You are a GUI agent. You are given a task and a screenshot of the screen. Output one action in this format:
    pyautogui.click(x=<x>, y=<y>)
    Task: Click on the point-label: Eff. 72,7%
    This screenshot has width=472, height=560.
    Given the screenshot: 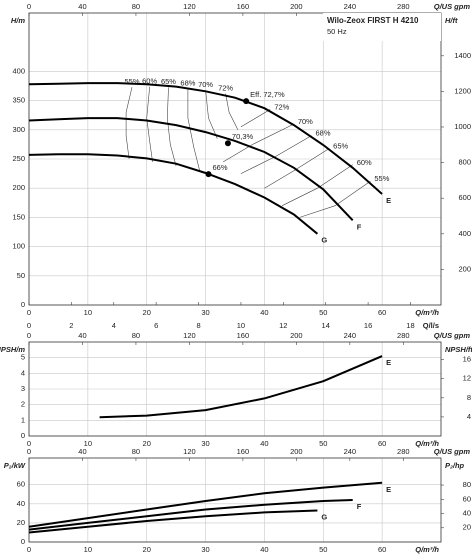 What is the action you would take?
    pyautogui.click(x=267, y=94)
    